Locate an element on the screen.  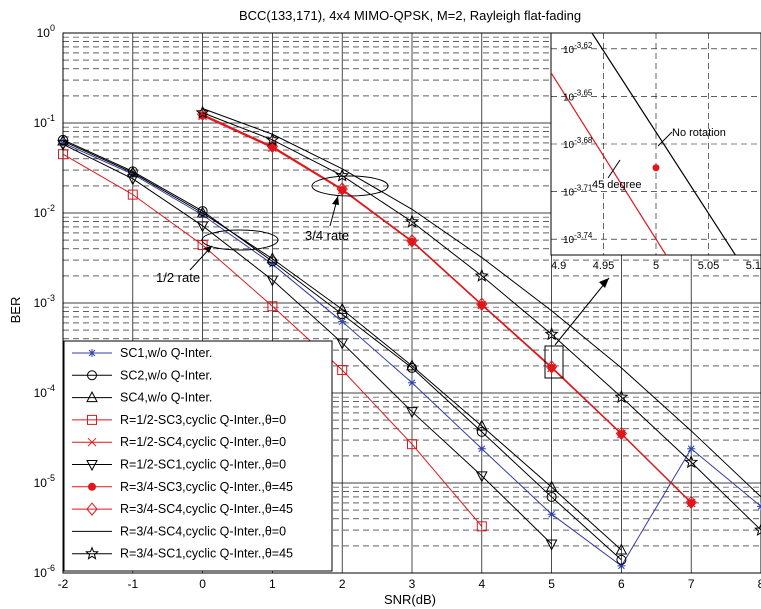
x-tick-label: 7 is located at coordinates (691, 584).